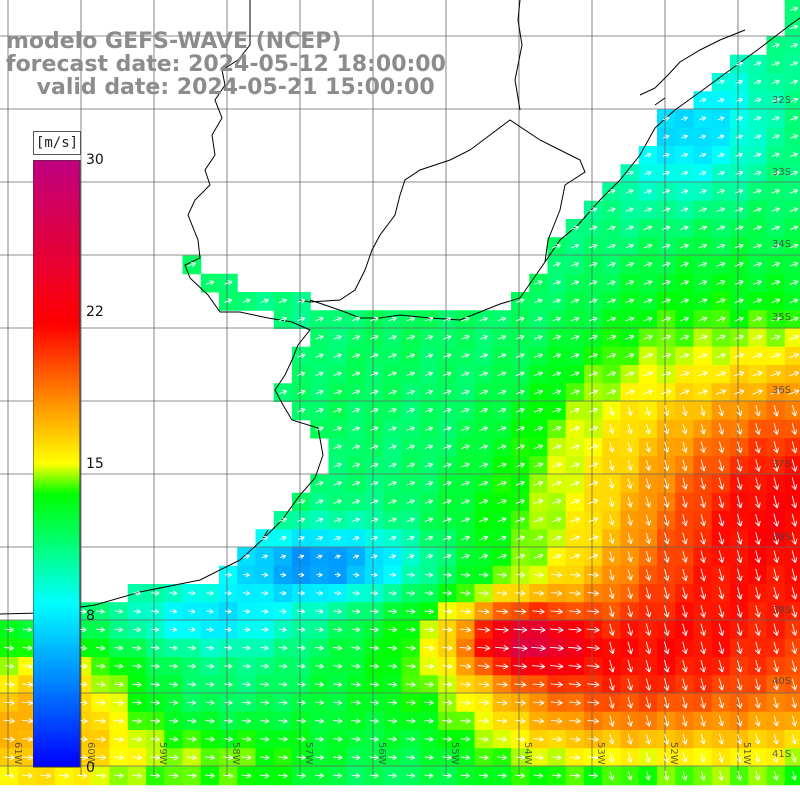 The width and height of the screenshot is (800, 800). Describe the element at coordinates (442, 211) in the screenshot. I see `border-path` at that location.